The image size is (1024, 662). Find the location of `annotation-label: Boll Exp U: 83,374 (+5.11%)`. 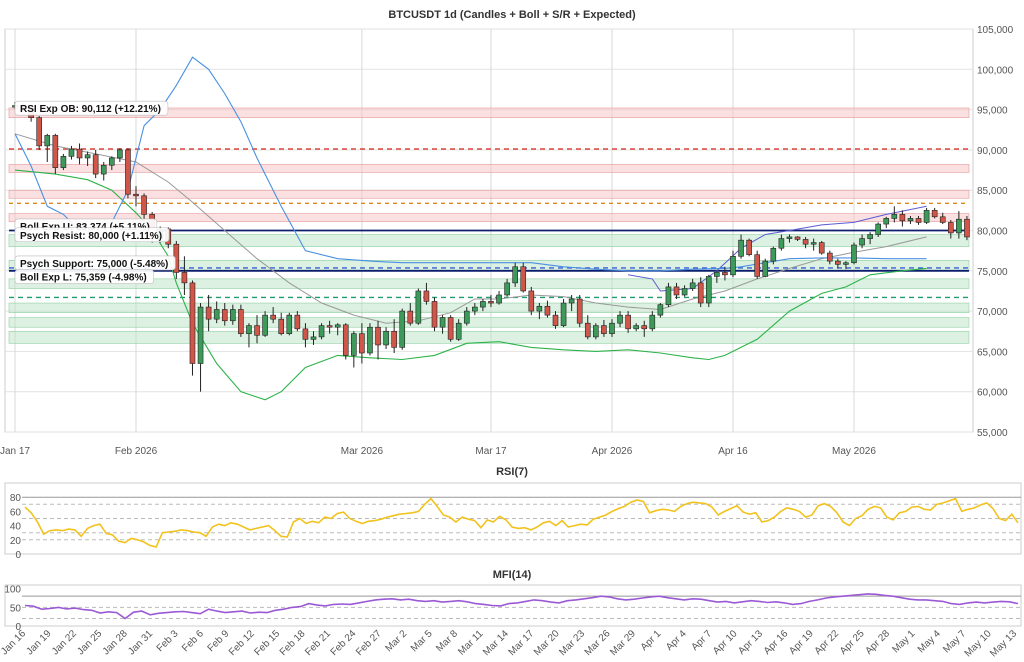

annotation-label: Boll Exp U: 83,374 (+5.11%) is located at coordinates (85, 227).